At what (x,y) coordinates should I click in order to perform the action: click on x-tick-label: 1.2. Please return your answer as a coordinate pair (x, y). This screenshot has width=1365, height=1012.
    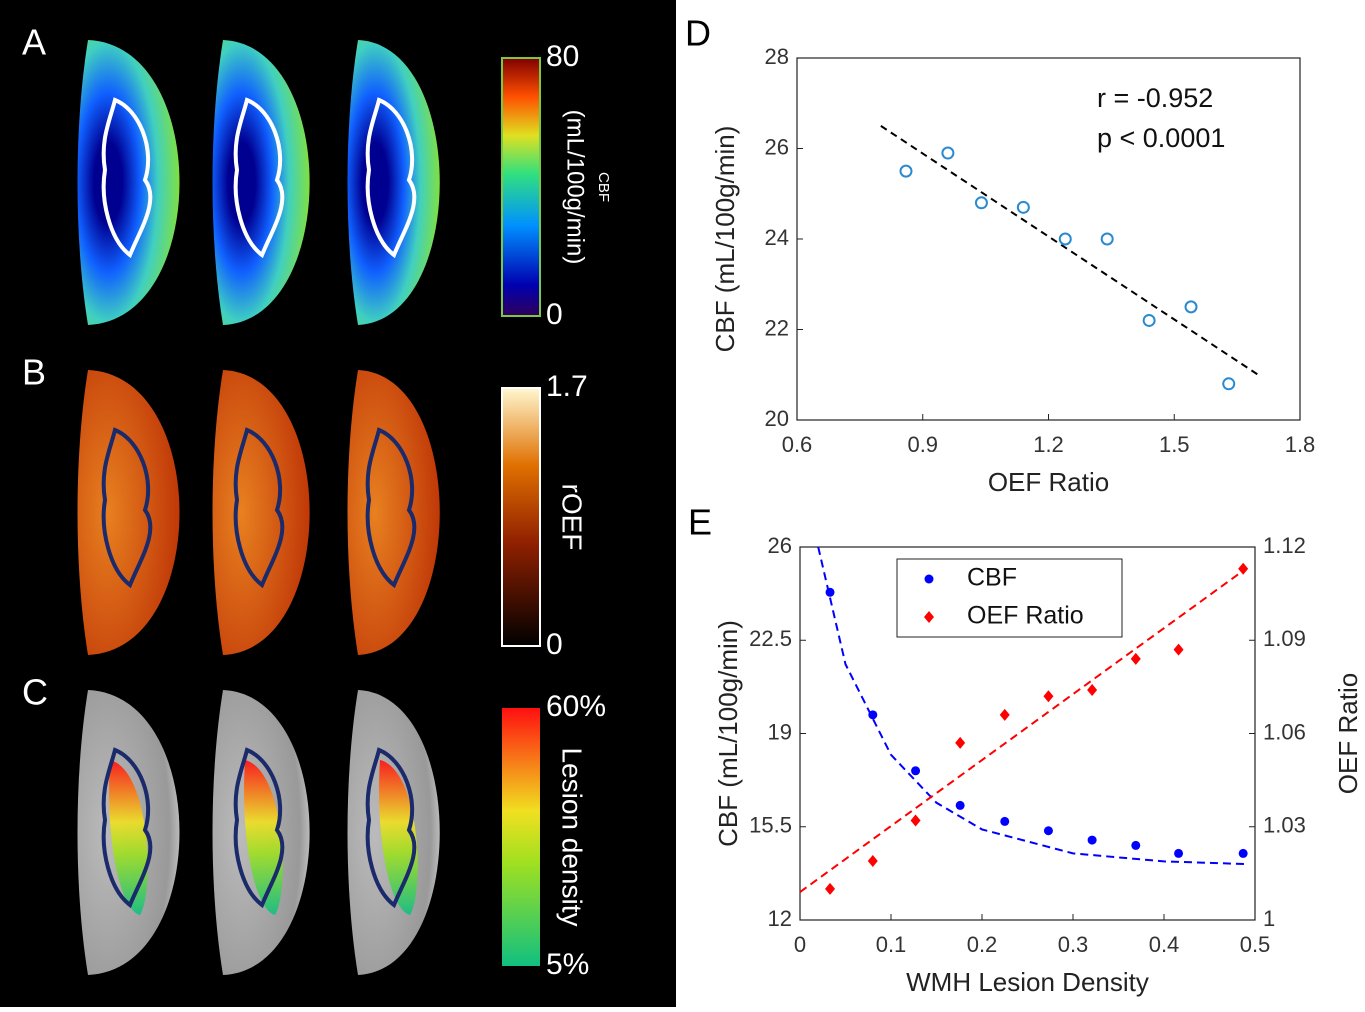
    Looking at the image, I should click on (1048, 444).